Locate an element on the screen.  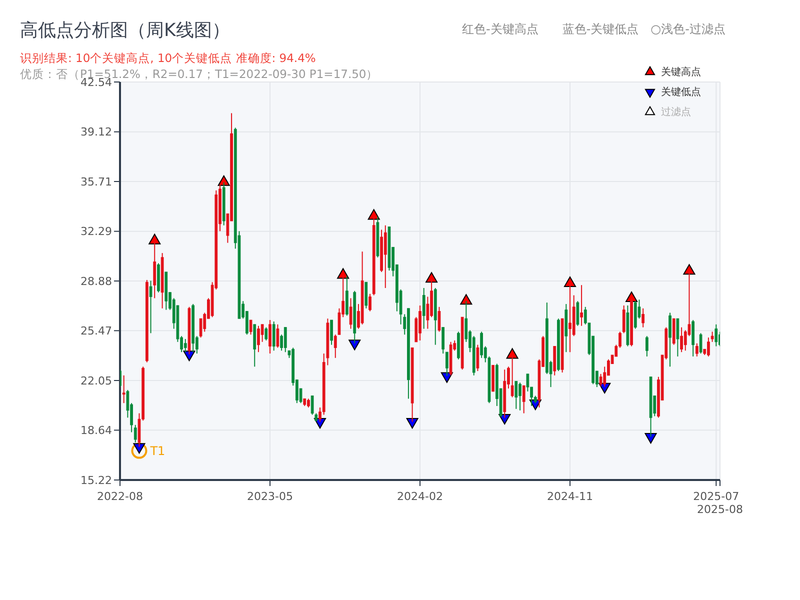
y-tick-label: 35.71 is located at coordinates (96, 181).